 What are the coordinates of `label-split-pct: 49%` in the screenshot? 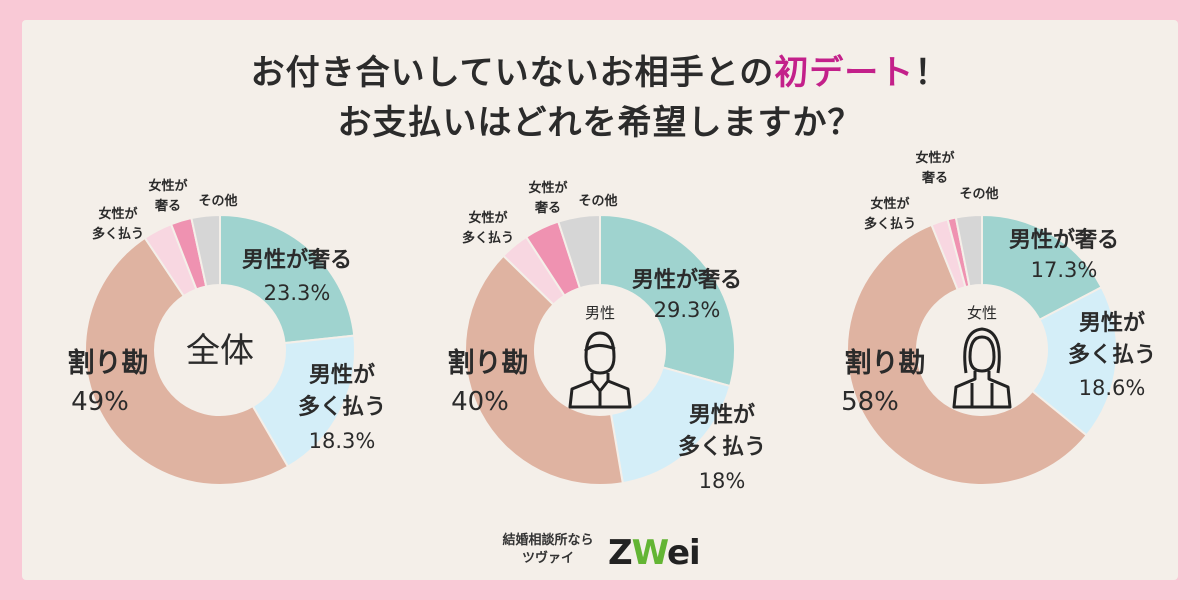 It's located at (100, 402).